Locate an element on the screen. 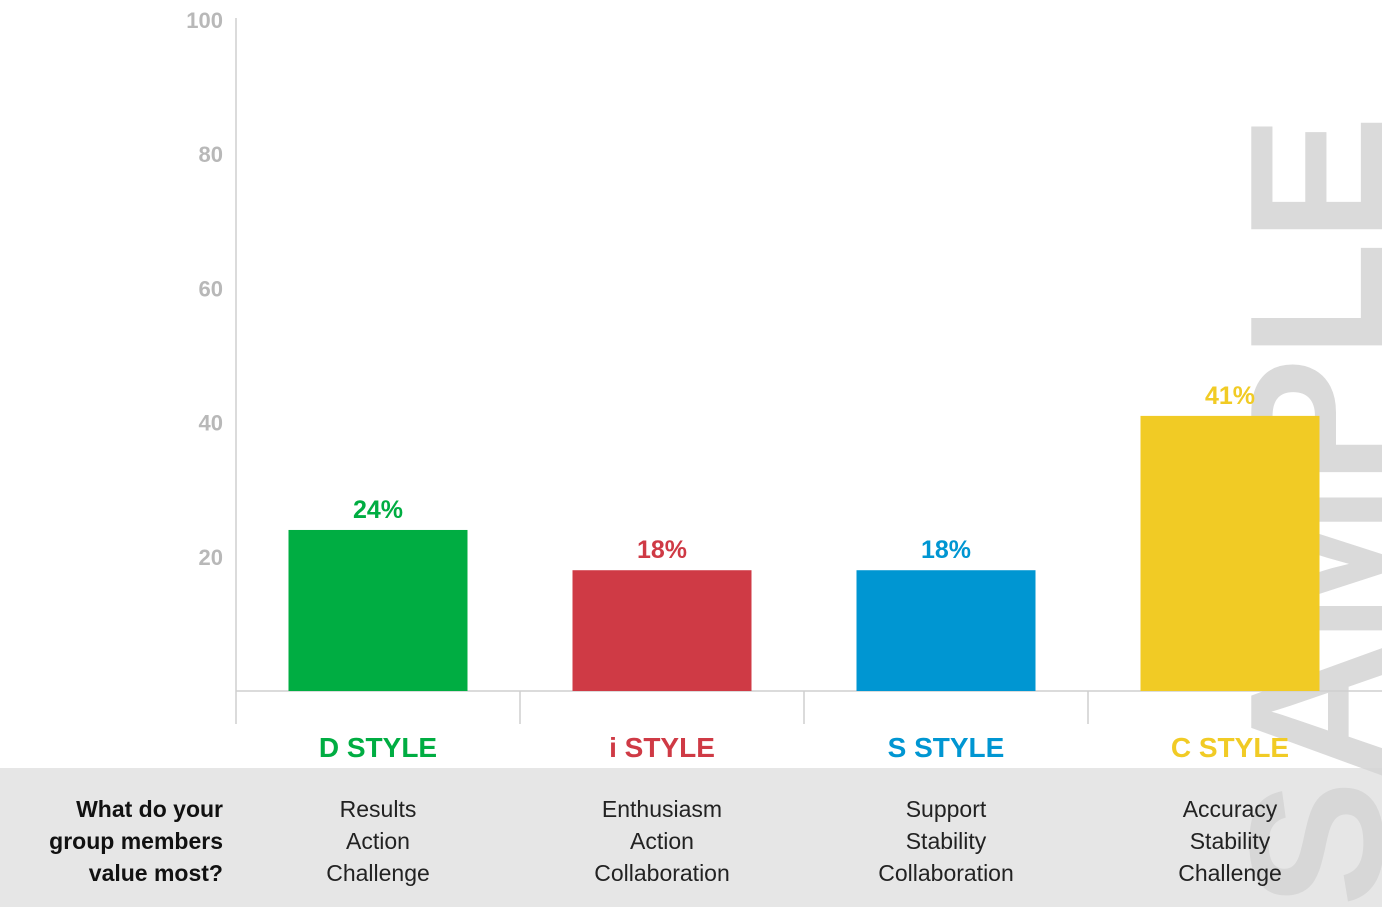  category-label-0: D STYLE is located at coordinates (378, 747).